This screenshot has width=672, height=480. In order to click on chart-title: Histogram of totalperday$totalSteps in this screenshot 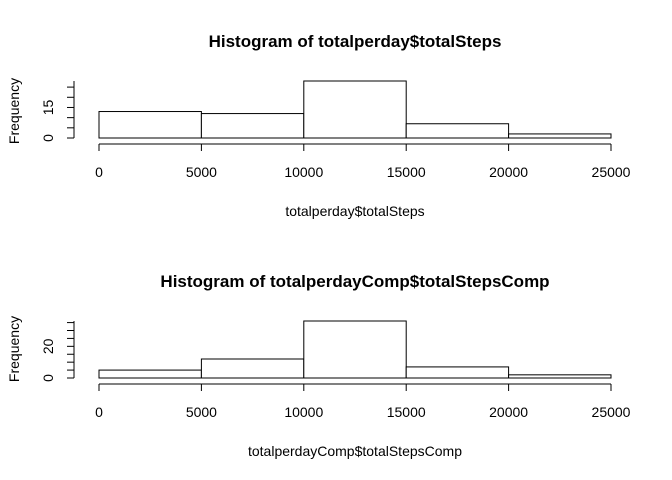, I will do `click(355, 41)`.